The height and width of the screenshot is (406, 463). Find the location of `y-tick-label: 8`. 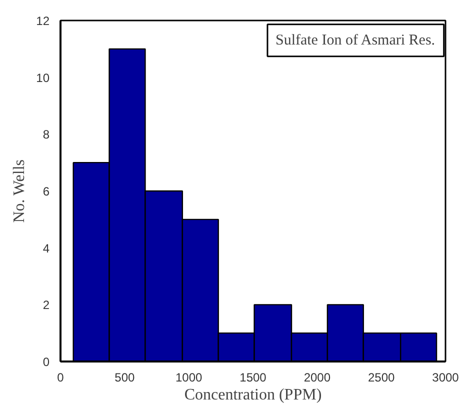

y-tick-label: 8 is located at coordinates (46, 135).